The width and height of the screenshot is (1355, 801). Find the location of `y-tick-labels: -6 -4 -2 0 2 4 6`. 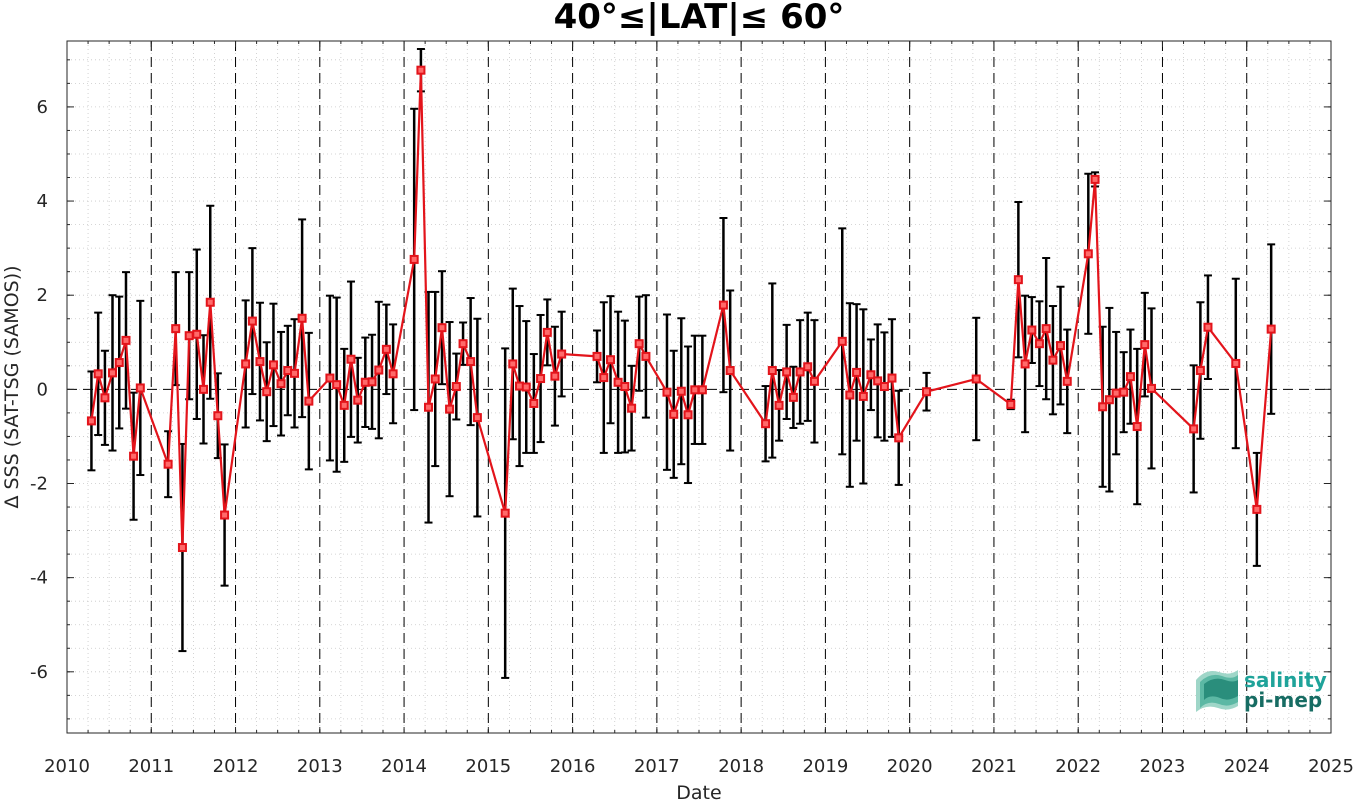

y-tick-labels: -6 -4 -2 0 2 4 6 is located at coordinates (39, 390).